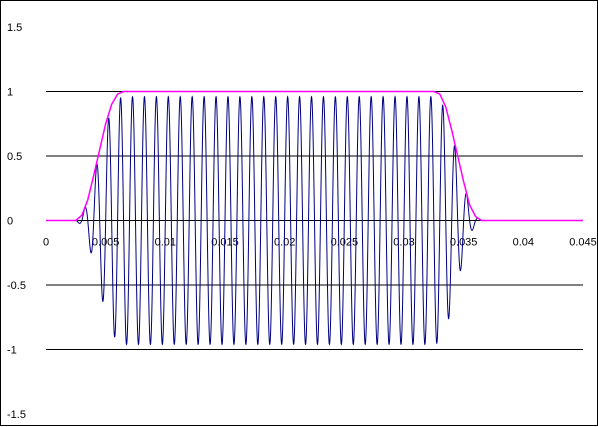 The height and width of the screenshot is (427, 598). What do you see at coordinates (16, 415) in the screenshot?
I see `y-tick-label: -1.5` at bounding box center [16, 415].